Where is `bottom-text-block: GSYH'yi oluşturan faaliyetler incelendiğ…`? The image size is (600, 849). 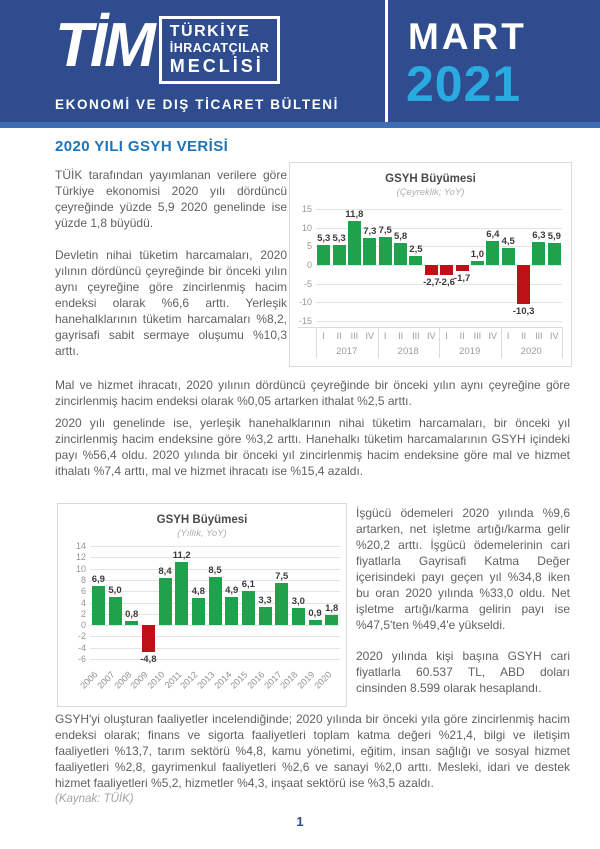
bottom-text-block: GSYH'yi oluşturan faaliyetler incelendiğ… is located at coordinates (312, 758).